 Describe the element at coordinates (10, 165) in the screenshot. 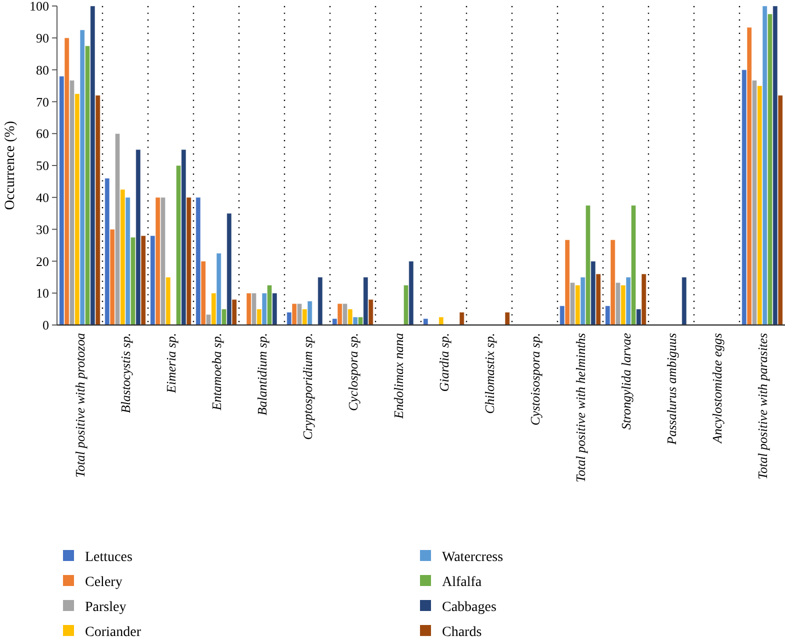

I see `y-axis-title: Occurrence (%)` at that location.